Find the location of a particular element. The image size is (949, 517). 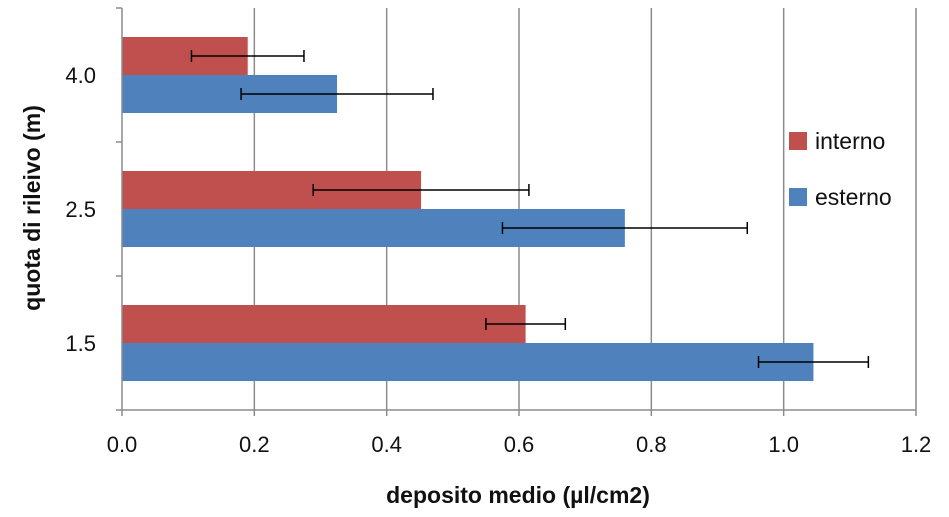

x-tick-label: 0.2 is located at coordinates (254, 444).